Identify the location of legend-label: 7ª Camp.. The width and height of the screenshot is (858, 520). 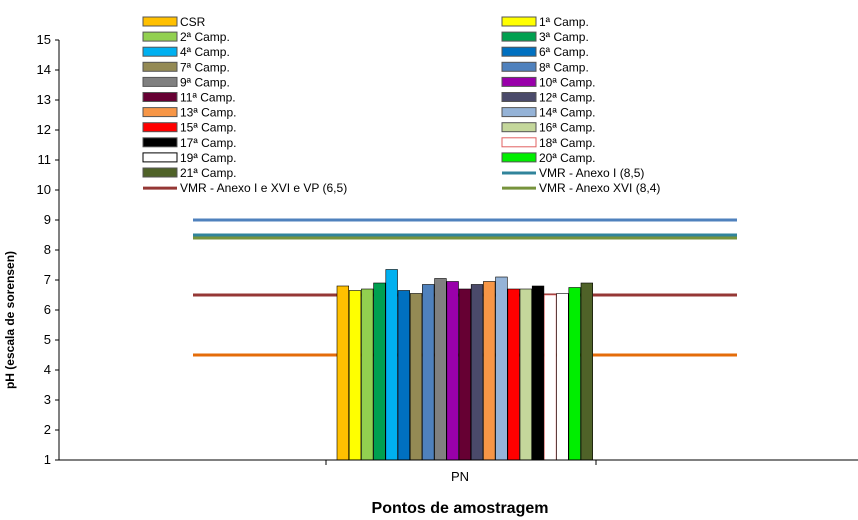
(205, 67).